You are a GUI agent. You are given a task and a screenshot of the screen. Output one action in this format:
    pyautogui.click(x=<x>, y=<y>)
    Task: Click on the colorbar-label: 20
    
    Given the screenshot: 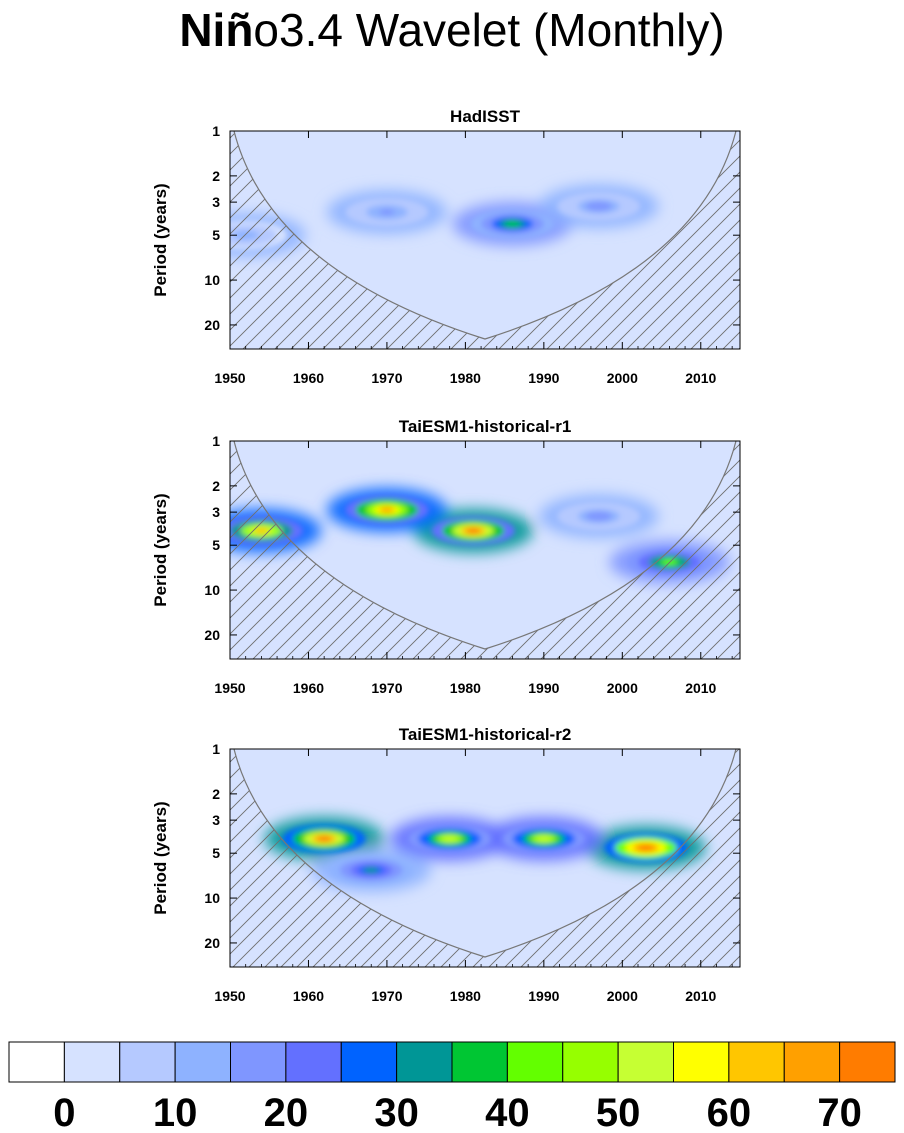 What is the action you would take?
    pyautogui.click(x=286, y=1112)
    